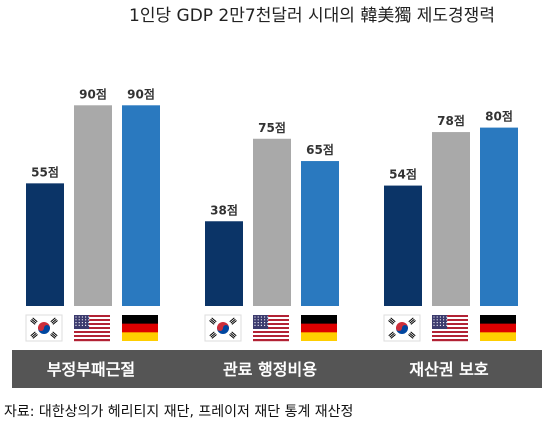  What do you see at coordinates (320, 149) in the screenshot?
I see `value-label: 65점` at bounding box center [320, 149].